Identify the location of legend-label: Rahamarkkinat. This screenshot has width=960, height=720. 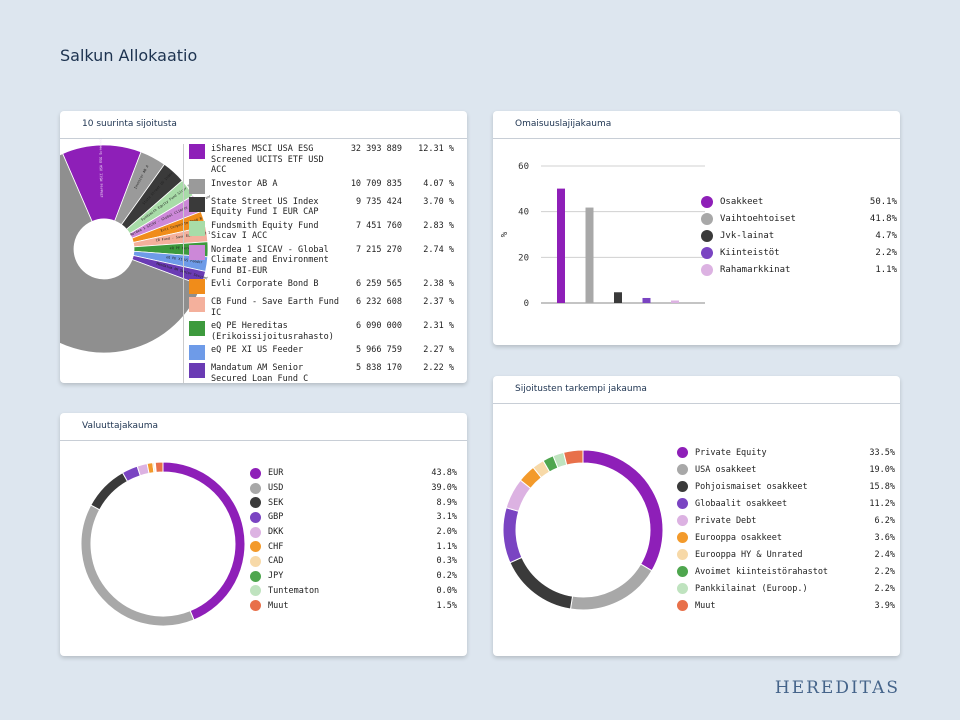
(755, 269).